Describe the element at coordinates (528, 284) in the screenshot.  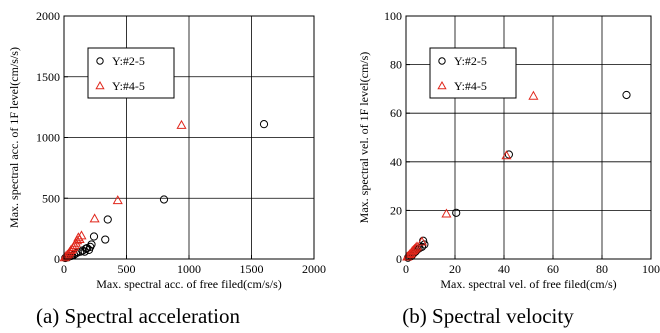
I see `x-axis-label: Max. spectral vel. of free filed(cm/s)` at that location.